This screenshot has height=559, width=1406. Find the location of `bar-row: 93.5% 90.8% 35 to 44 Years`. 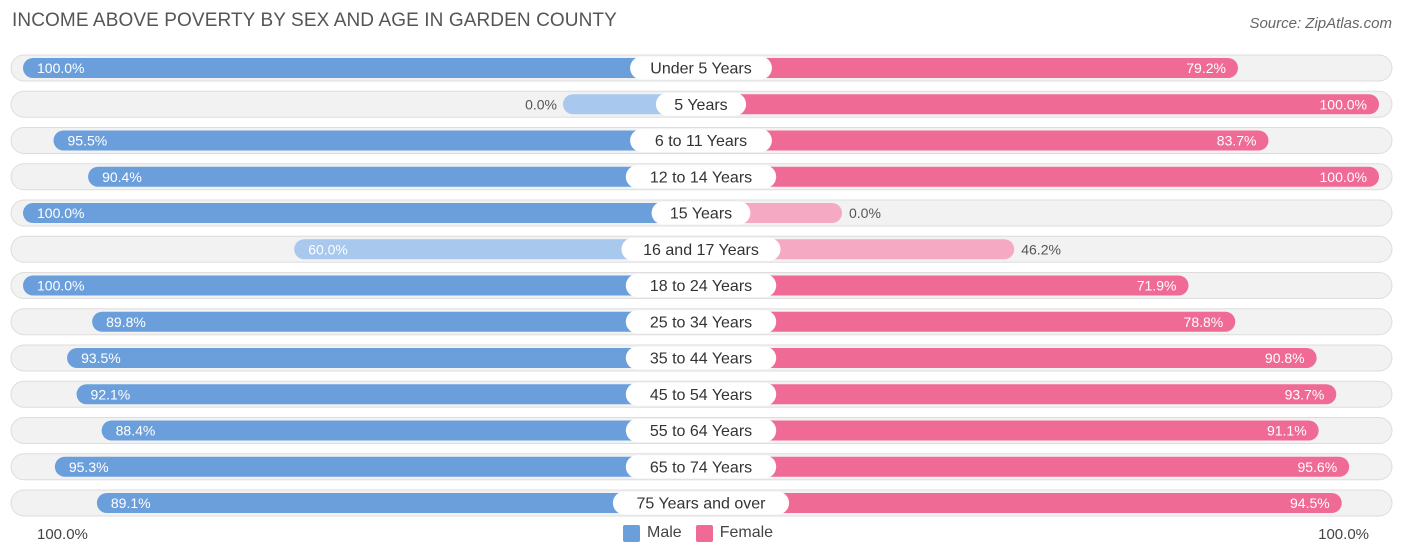

bar-row: 93.5% 90.8% 35 to 44 Years is located at coordinates (701, 358).